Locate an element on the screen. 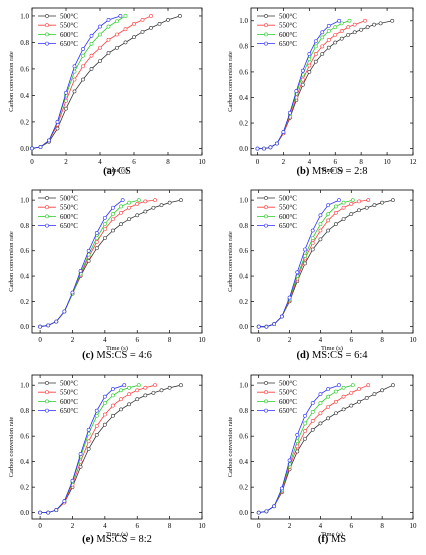 The image size is (426, 555). caption-tag: (b) is located at coordinates (304, 171).